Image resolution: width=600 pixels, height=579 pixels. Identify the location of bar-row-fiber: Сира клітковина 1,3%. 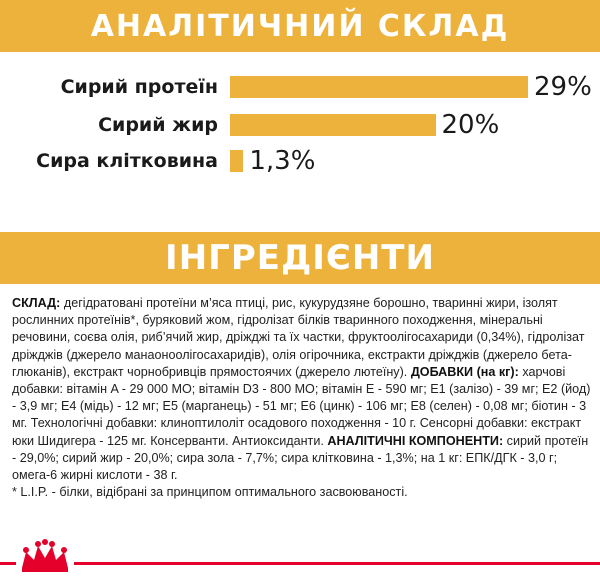
(300, 162).